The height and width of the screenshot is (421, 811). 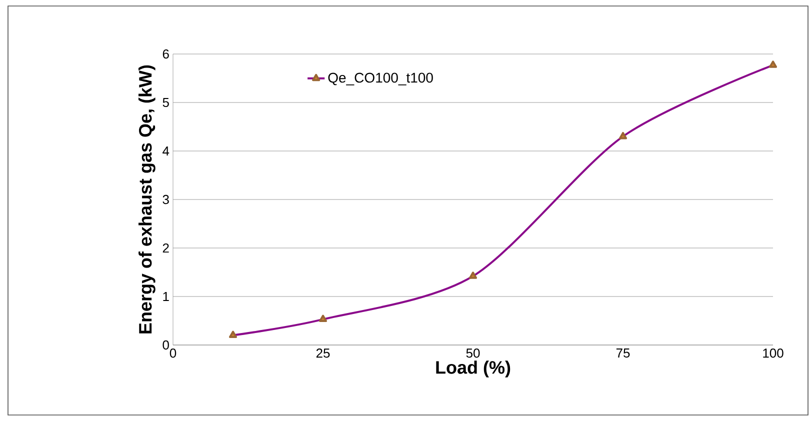 I want to click on y-axis-title: Energy of exhaust gas Qe, (kW), so click(x=147, y=199).